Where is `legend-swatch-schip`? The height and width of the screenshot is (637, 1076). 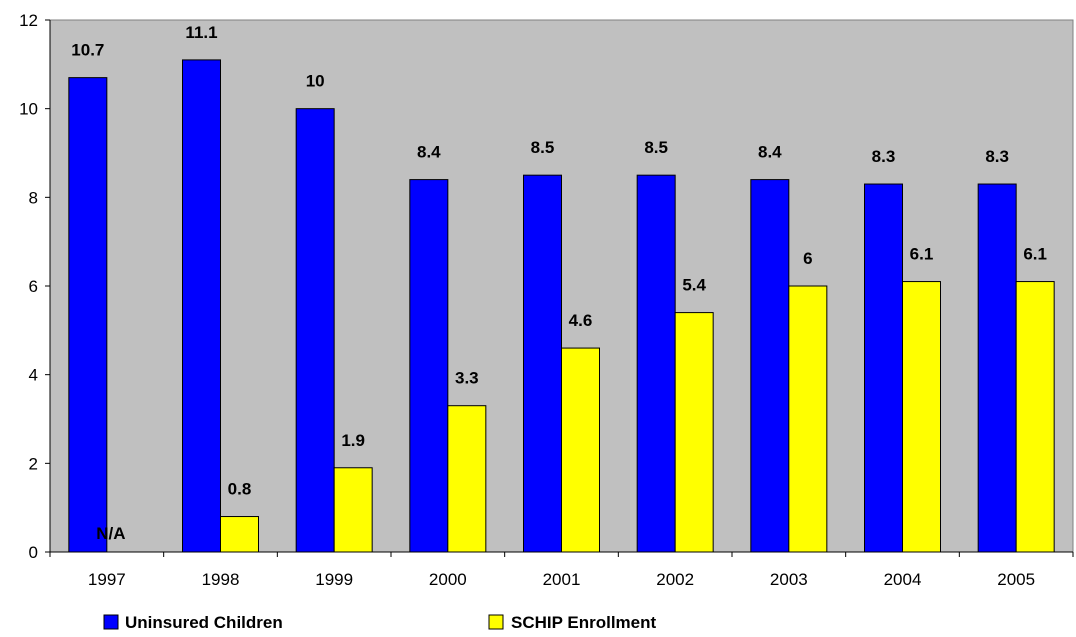 legend-swatch-schip is located at coordinates (496, 622).